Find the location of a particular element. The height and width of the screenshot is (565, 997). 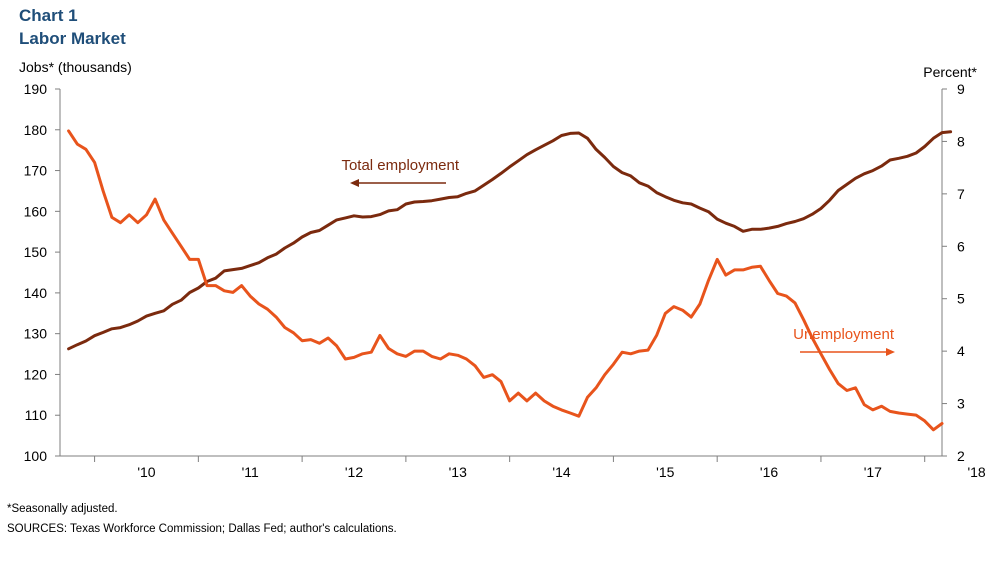

right-axis-tick-label: 7 is located at coordinates (961, 194).